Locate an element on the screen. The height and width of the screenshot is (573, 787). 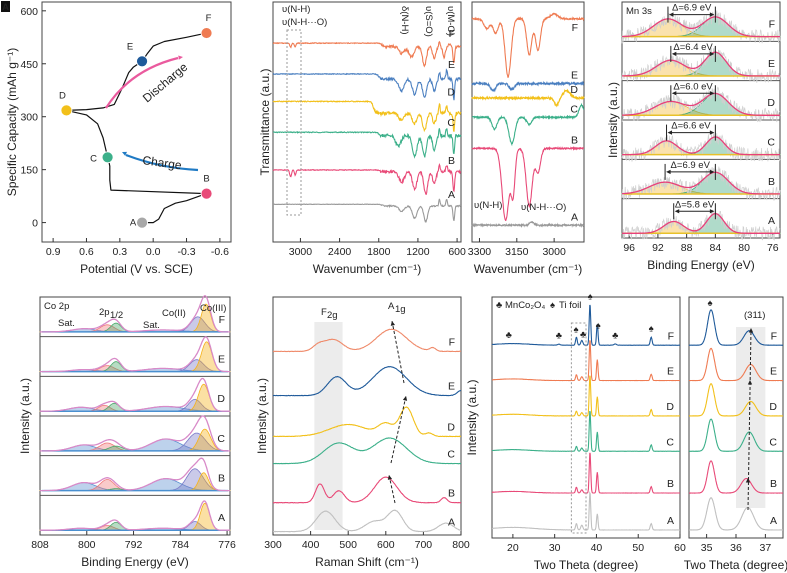
raman-f2g-subscript: 2g is located at coordinates (332, 315).